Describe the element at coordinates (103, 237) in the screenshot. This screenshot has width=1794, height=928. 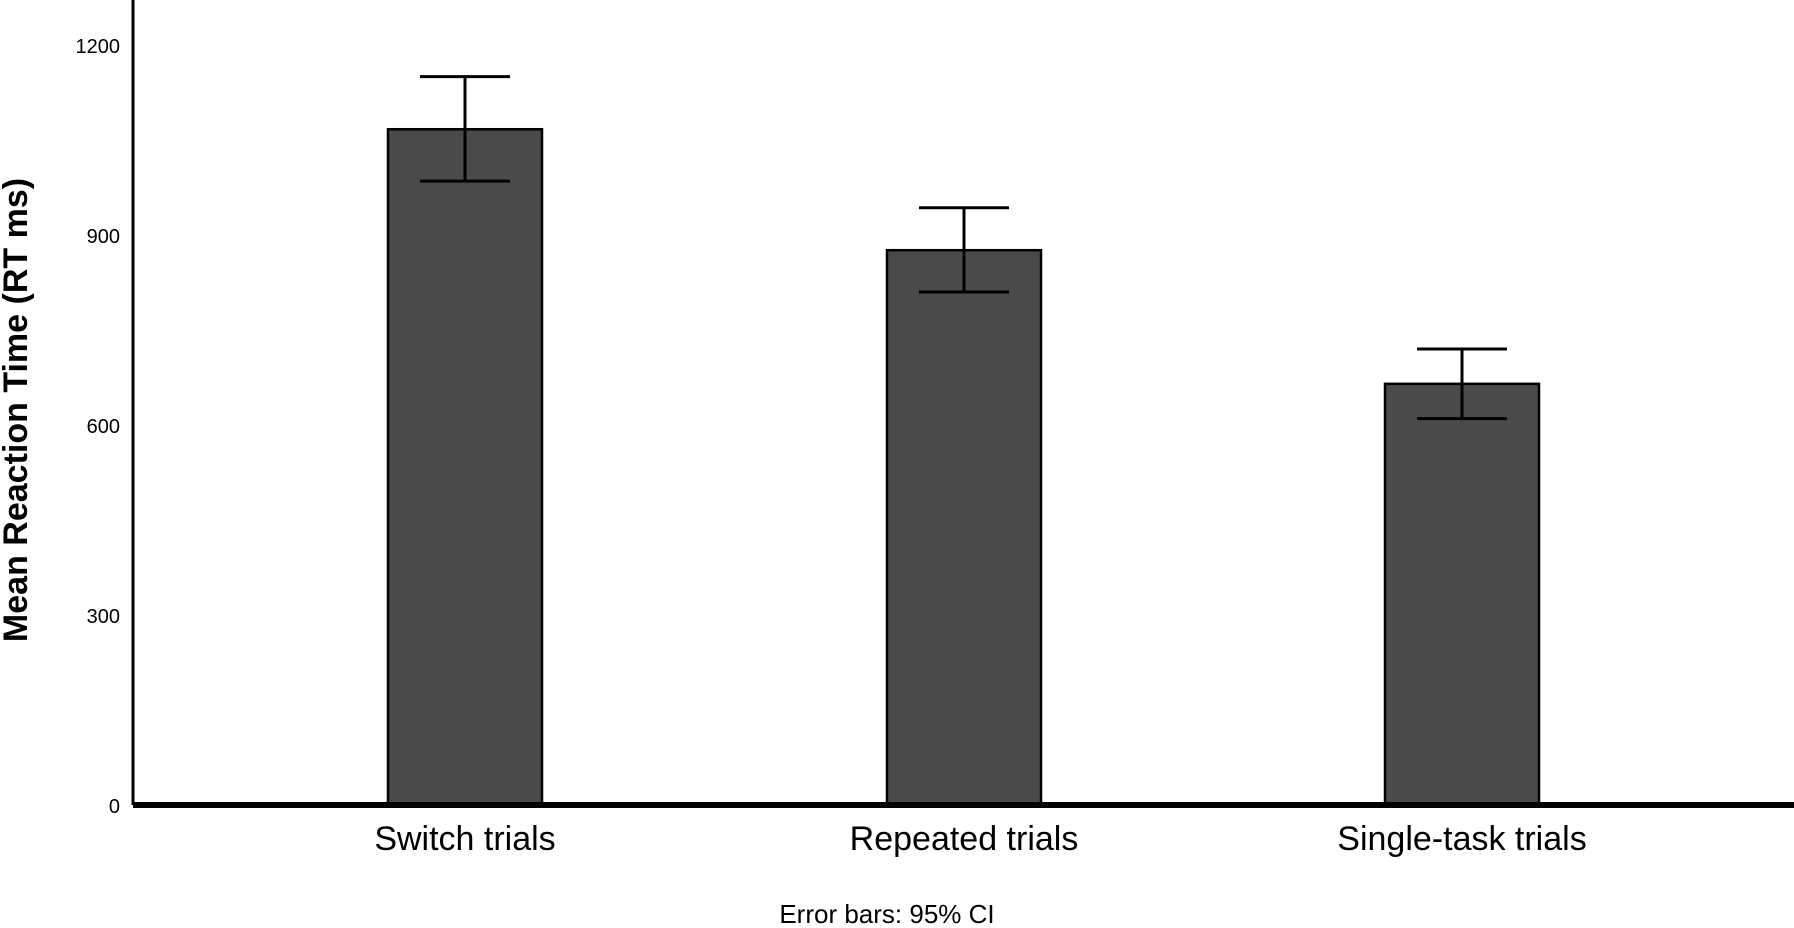
I see `y-tick-label: 900` at that location.